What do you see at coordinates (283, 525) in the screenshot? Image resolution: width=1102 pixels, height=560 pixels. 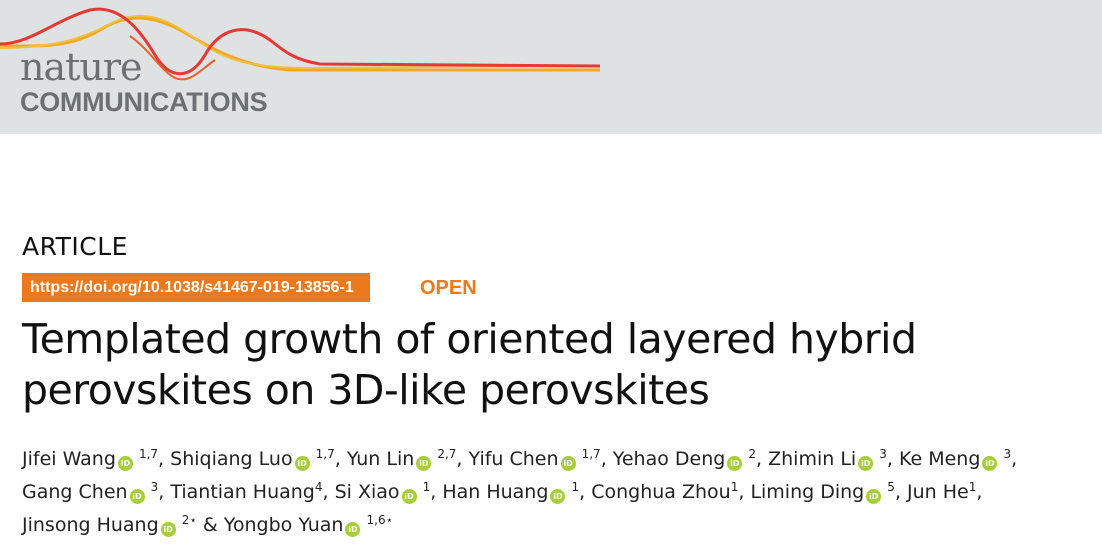 I see `author-name: Yongbo Yuan` at bounding box center [283, 525].